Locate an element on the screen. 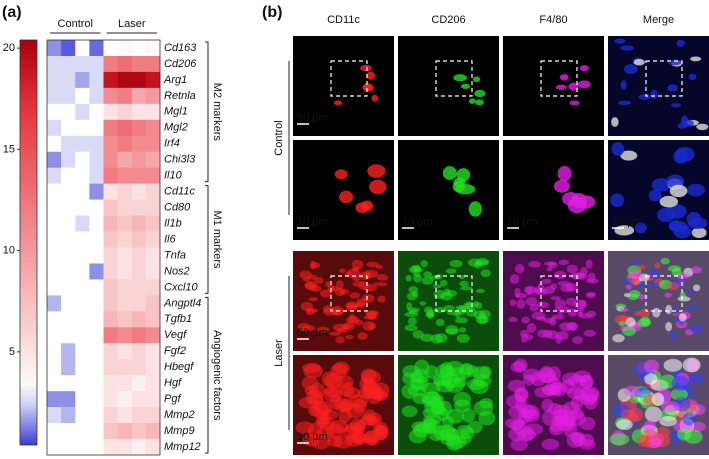  row-label: Pgf is located at coordinates (172, 399).